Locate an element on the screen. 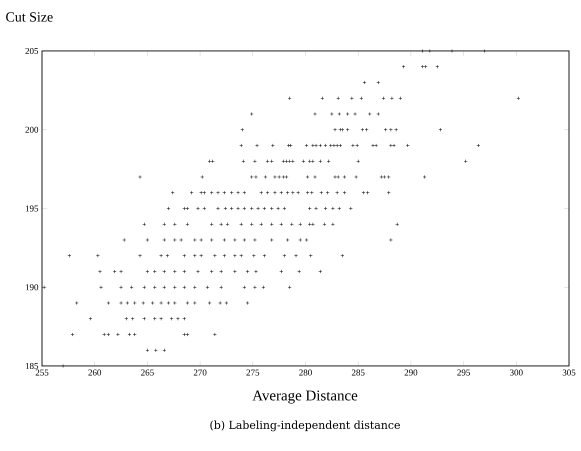 Image resolution: width=581 pixels, height=451 pixels. x-tick-label: 255 is located at coordinates (42, 373).